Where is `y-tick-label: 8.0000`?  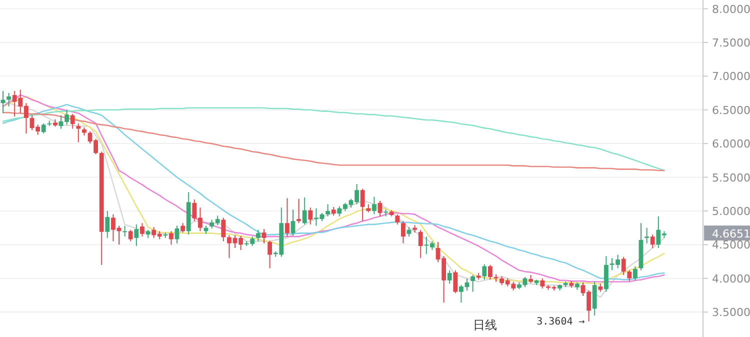
y-tick-label: 8.0000 is located at coordinates (731, 9).